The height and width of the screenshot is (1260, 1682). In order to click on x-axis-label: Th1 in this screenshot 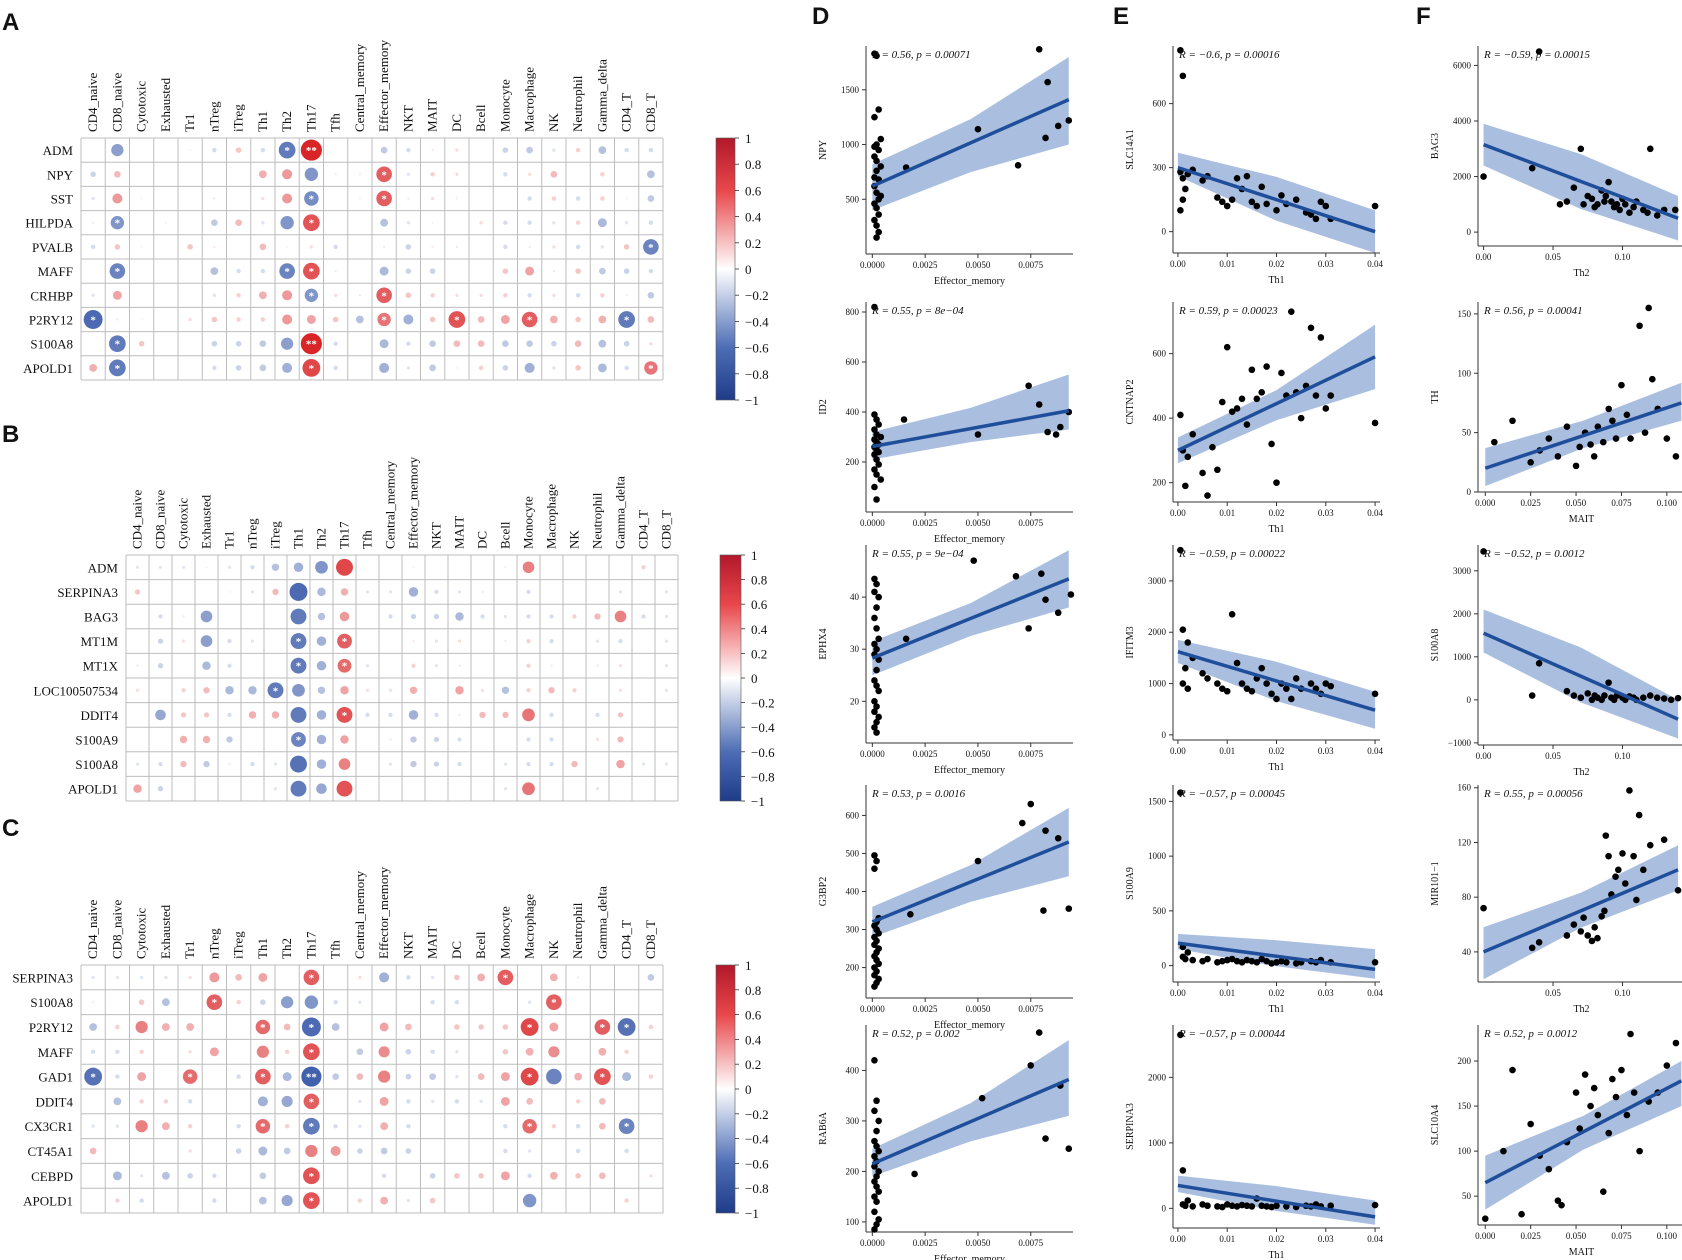, I will do `click(1276, 767)`.